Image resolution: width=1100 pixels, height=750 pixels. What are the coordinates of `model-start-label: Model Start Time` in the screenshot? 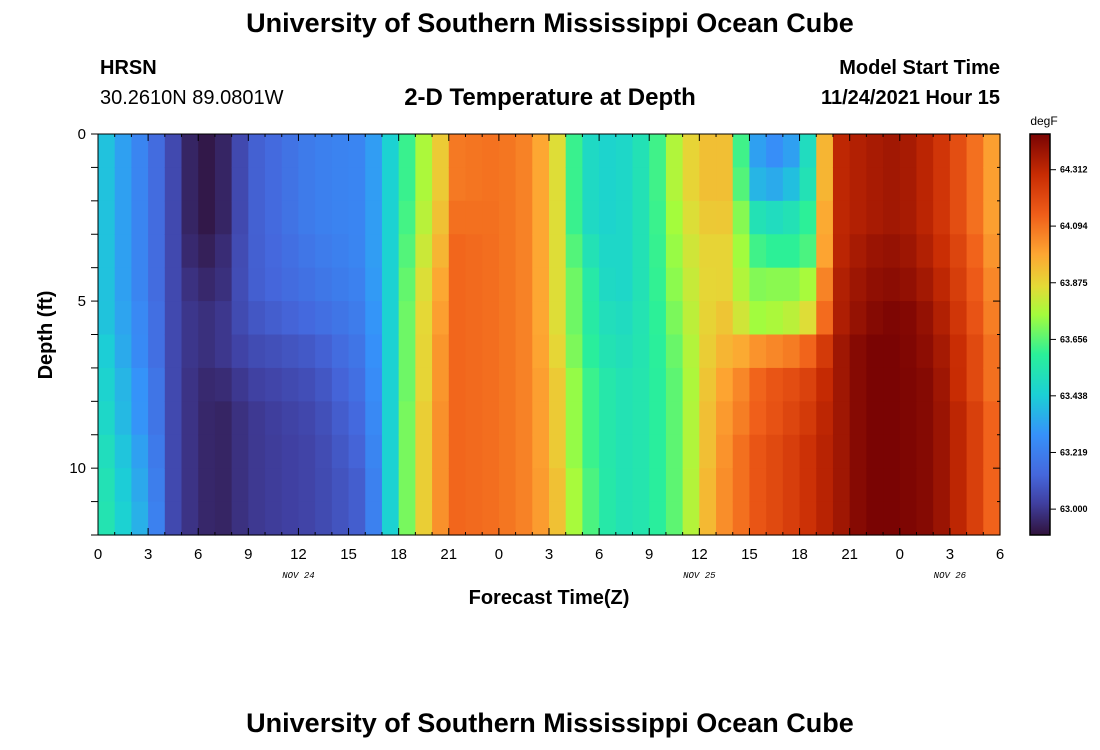 It's located at (919, 68).